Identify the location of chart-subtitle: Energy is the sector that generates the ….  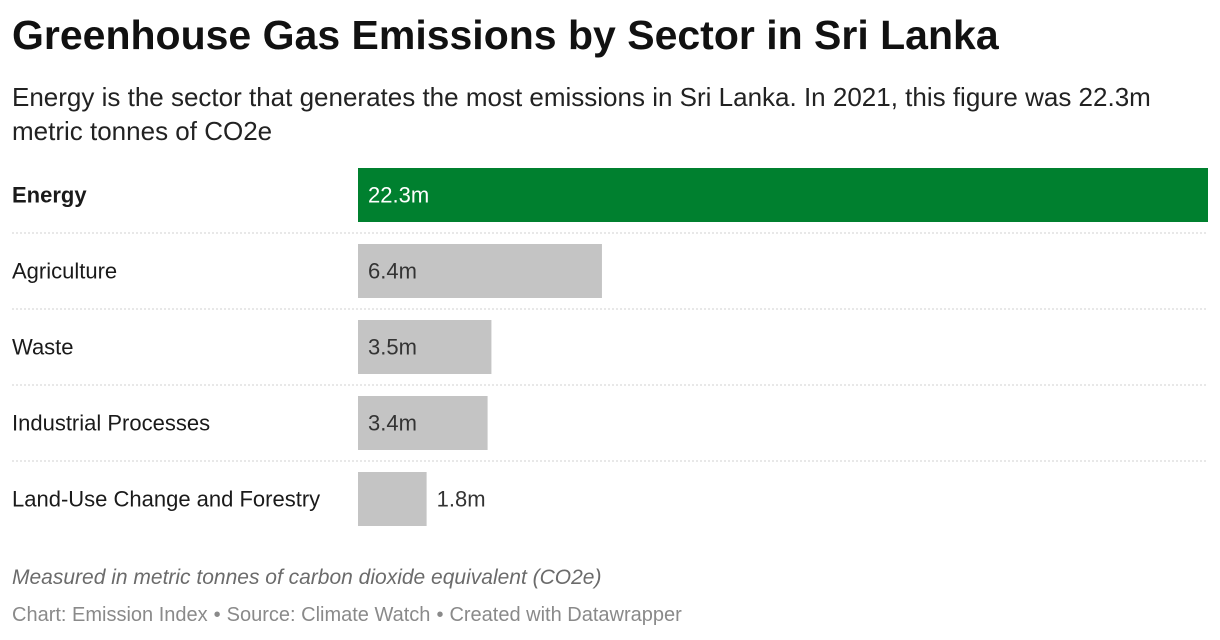
(581, 114).